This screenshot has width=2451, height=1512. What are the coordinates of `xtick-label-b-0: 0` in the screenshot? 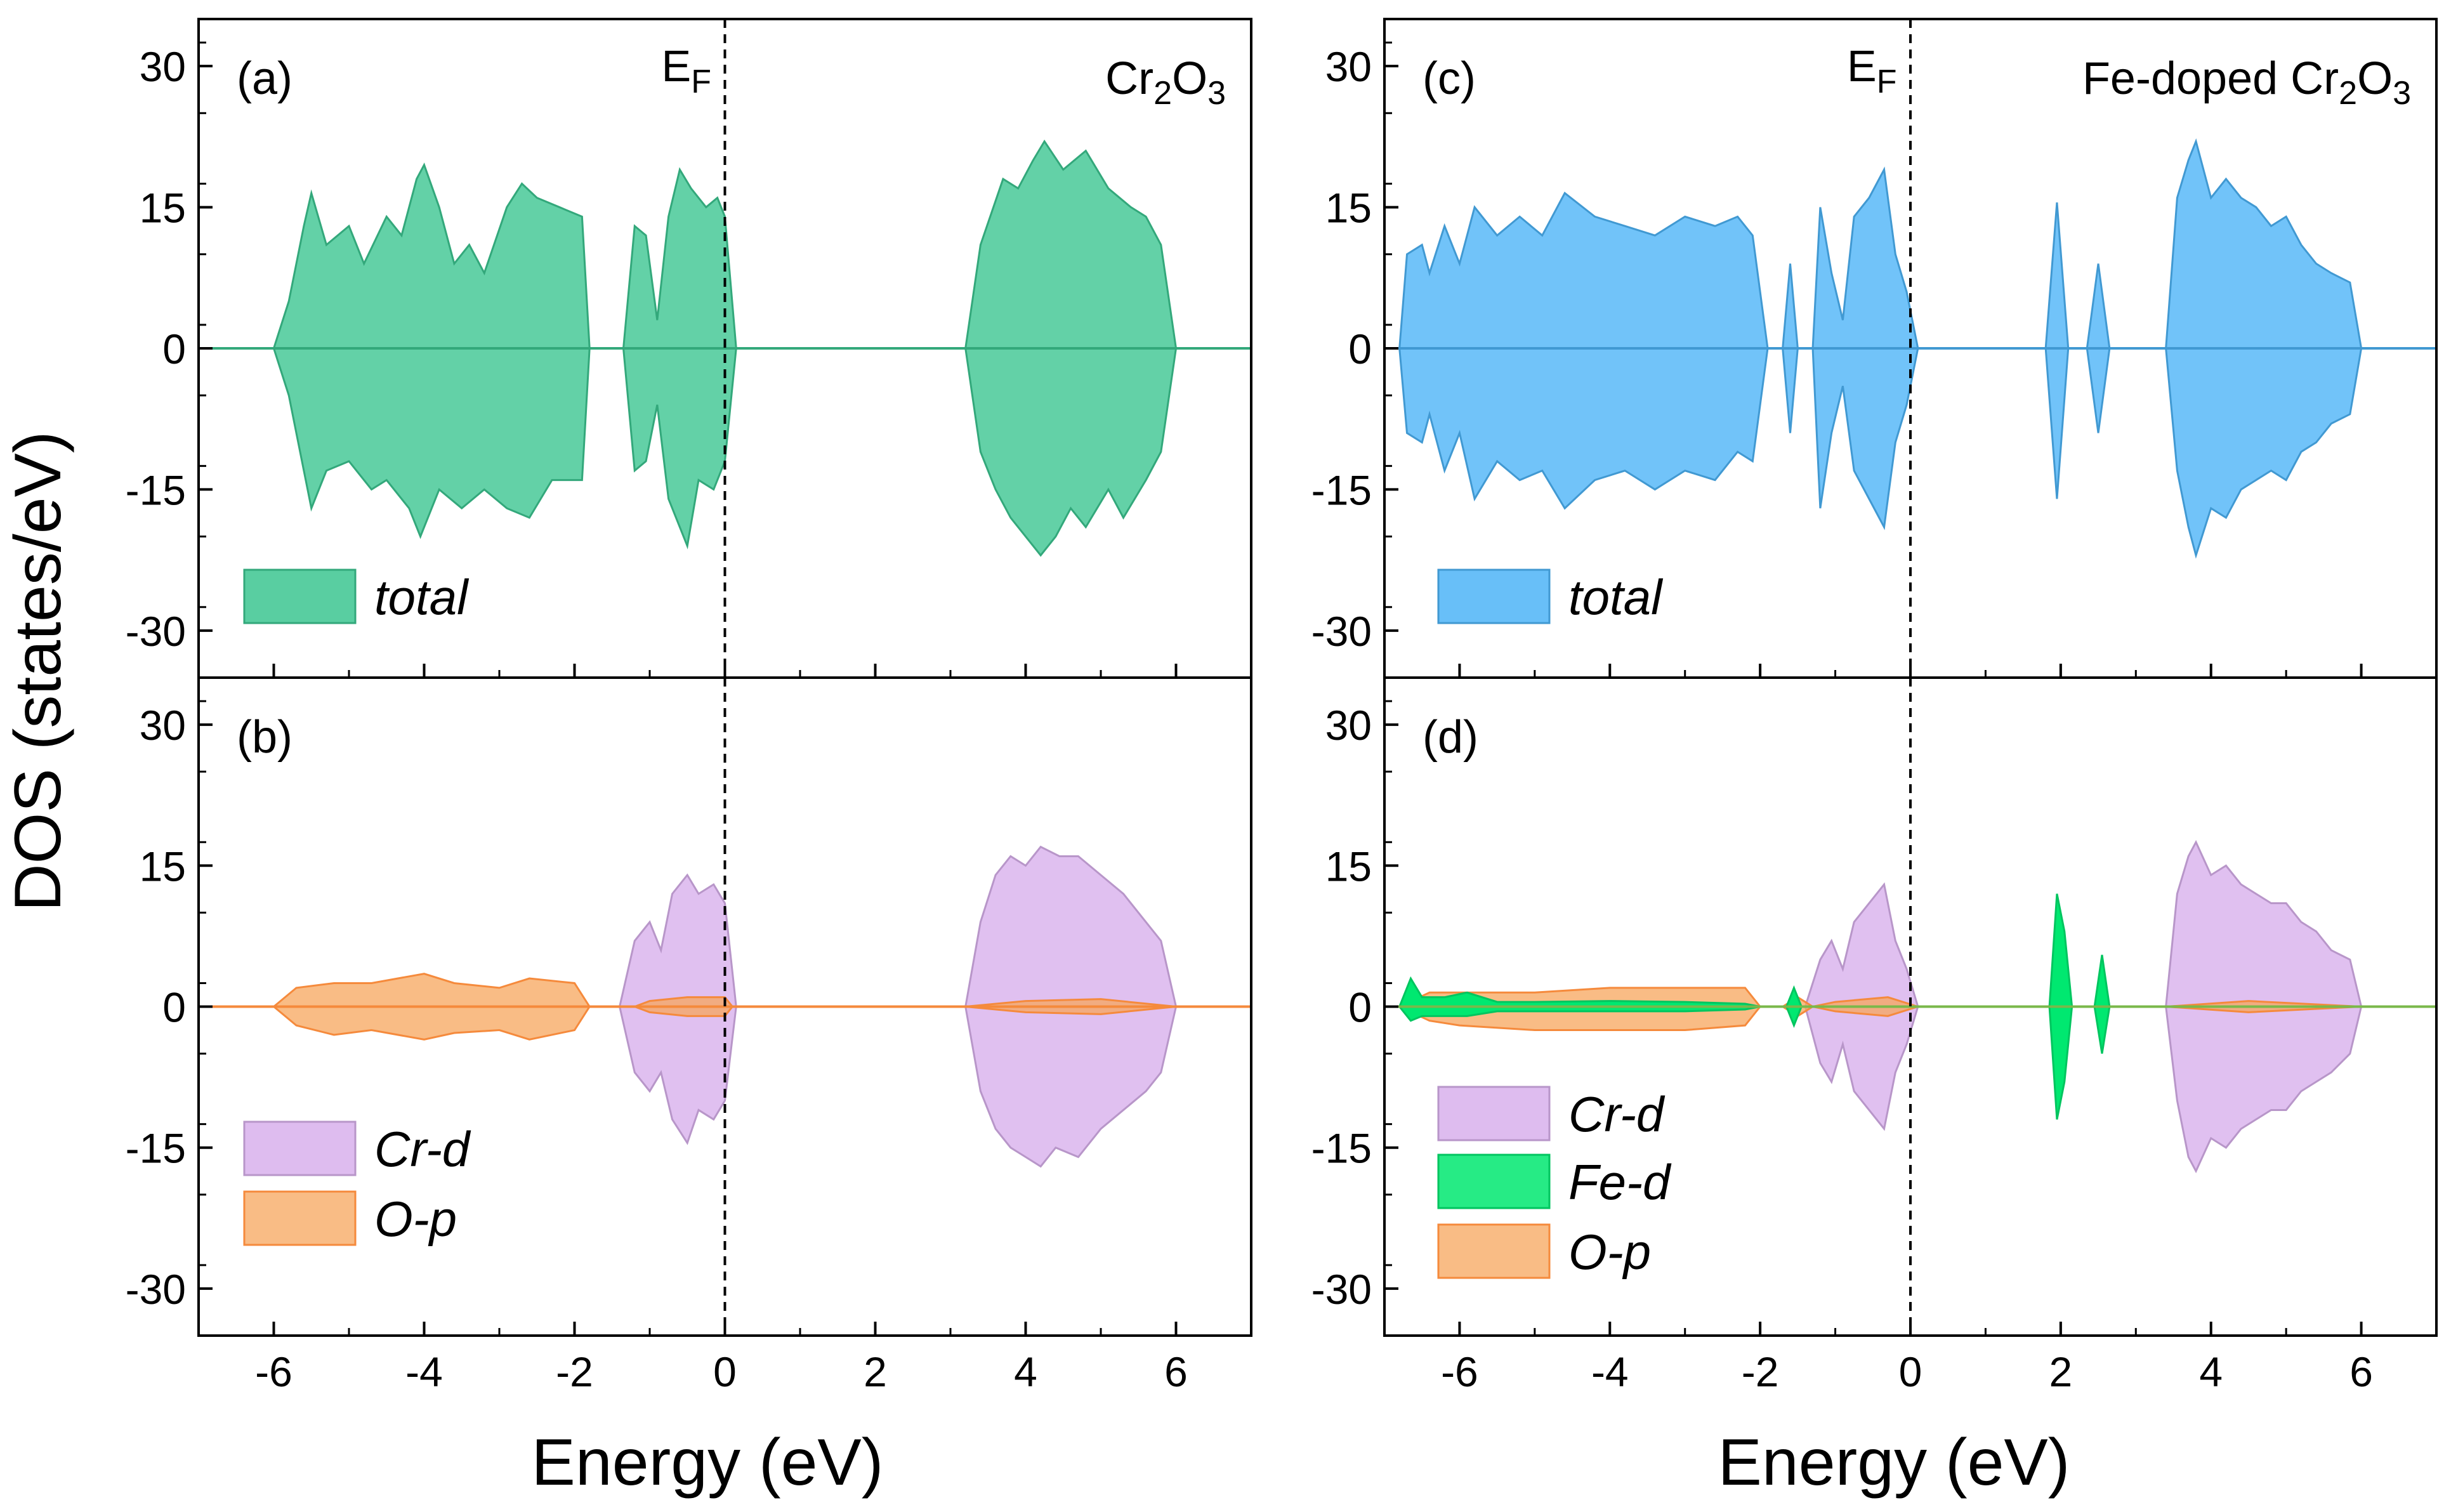 It's located at (725, 1371).